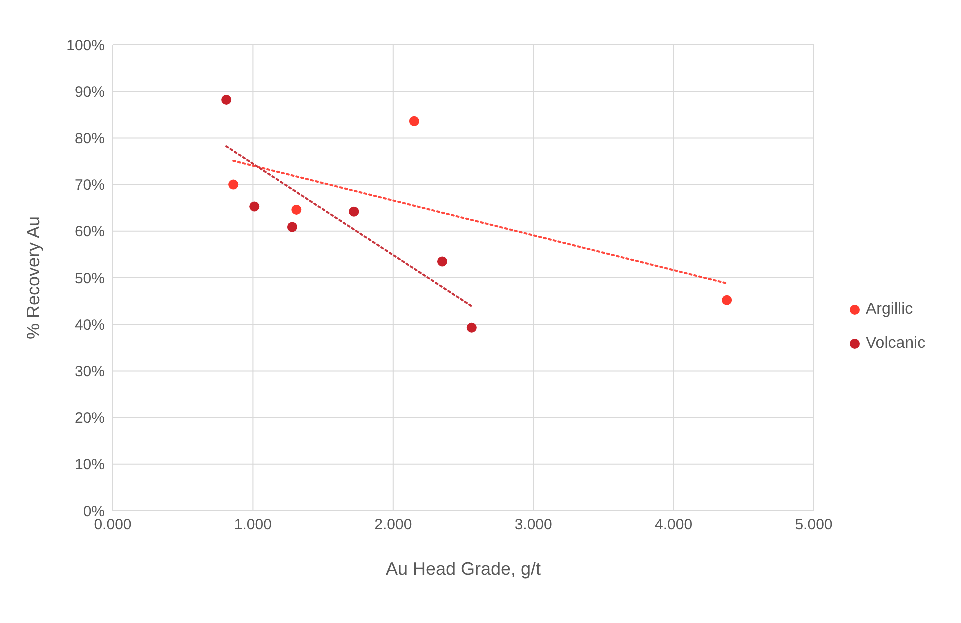 Image resolution: width=961 pixels, height=623 pixels. What do you see at coordinates (253, 525) in the screenshot?
I see `x-tick-label: 1.000` at bounding box center [253, 525].